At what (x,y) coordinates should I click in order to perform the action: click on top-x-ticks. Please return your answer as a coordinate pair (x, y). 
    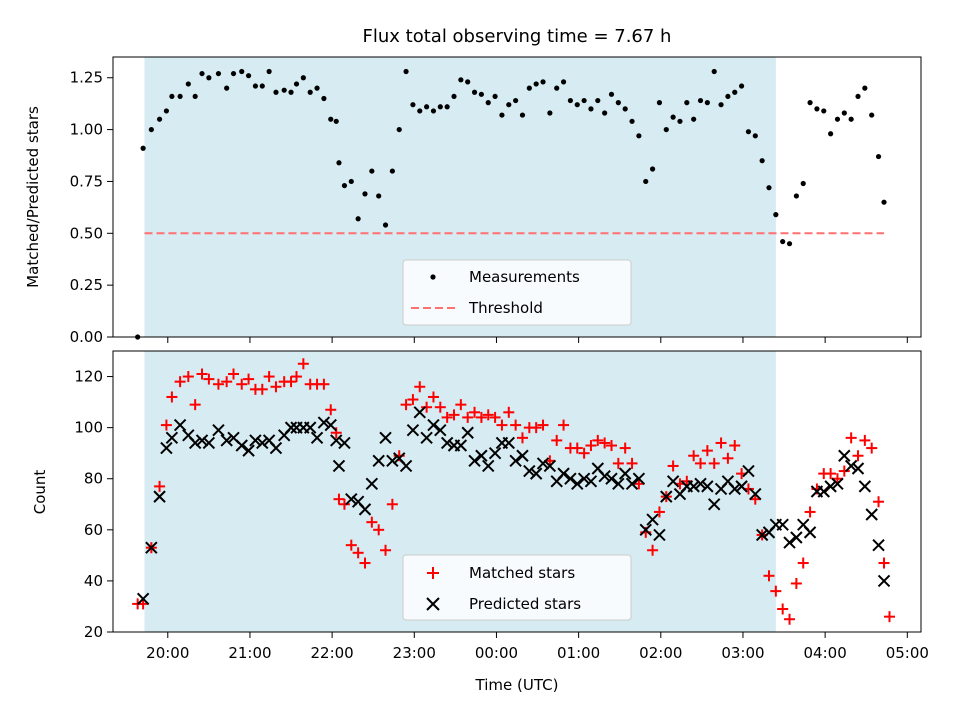
    Looking at the image, I should click on (537, 340).